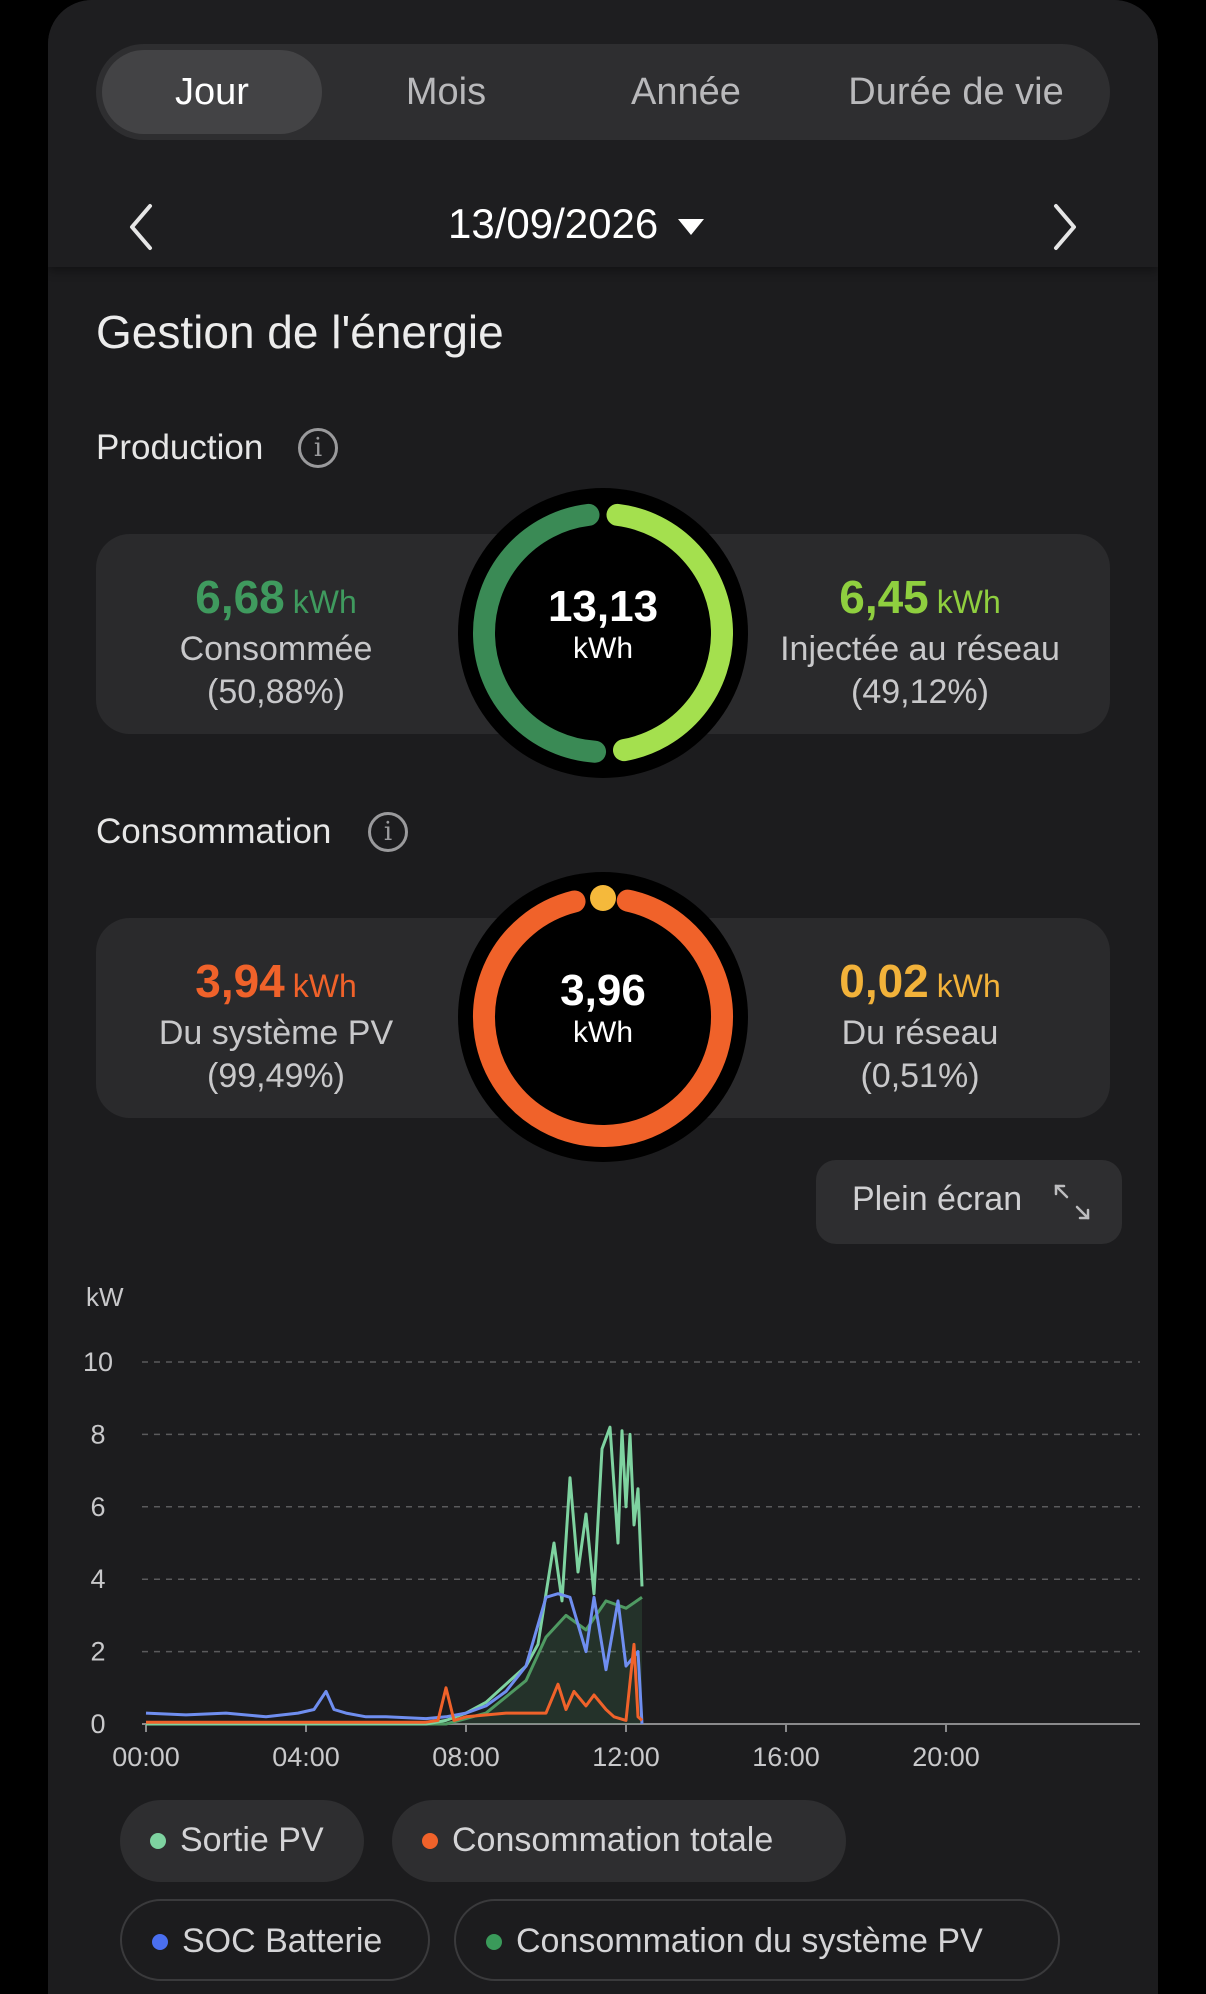 This screenshot has height=1994, width=1206. I want to click on consumed-label: Consommée, so click(276, 649).